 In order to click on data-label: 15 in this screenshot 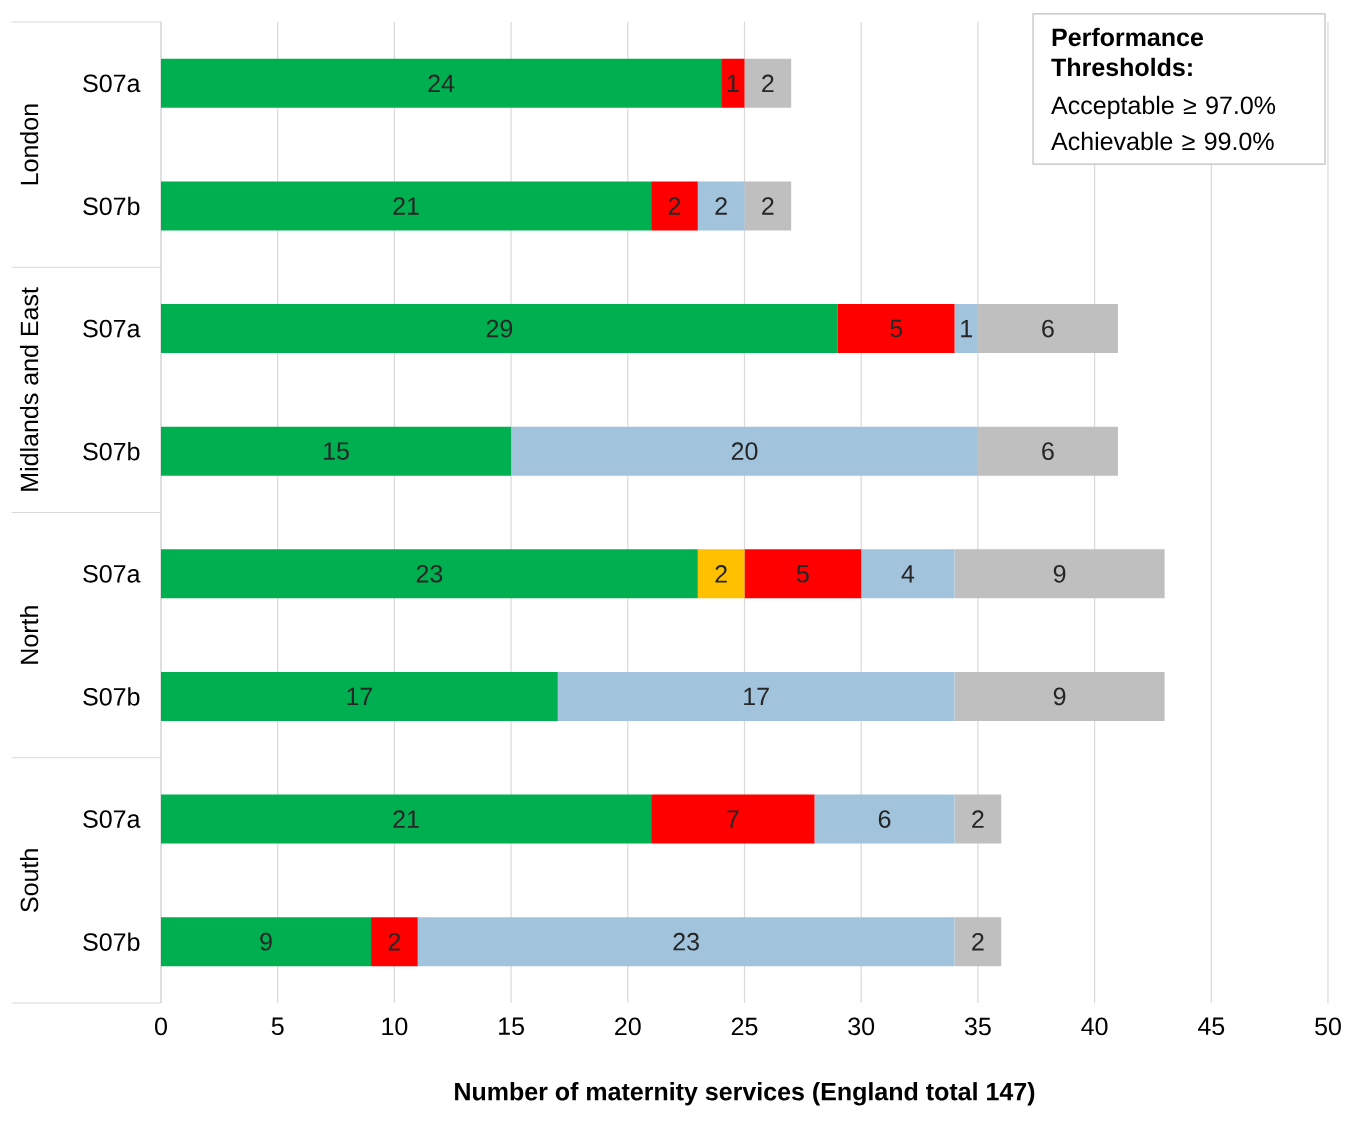, I will do `click(336, 451)`.